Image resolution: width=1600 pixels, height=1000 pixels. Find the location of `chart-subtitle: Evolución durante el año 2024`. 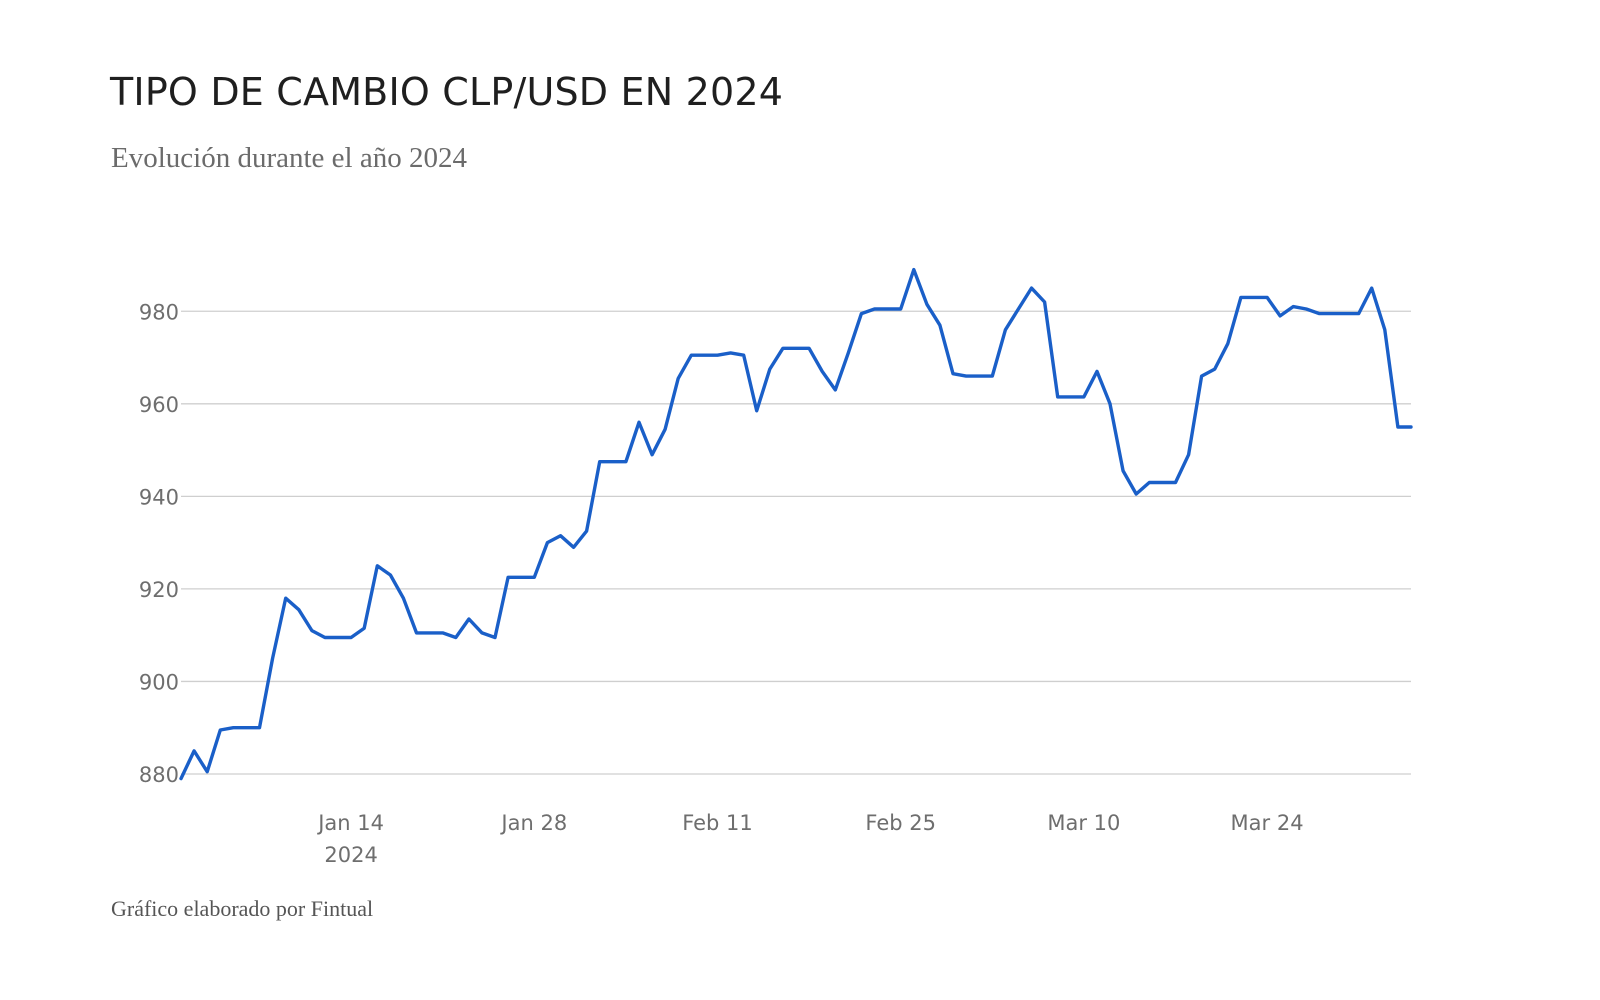

chart-subtitle: Evolución durante el año 2024 is located at coordinates (289, 158).